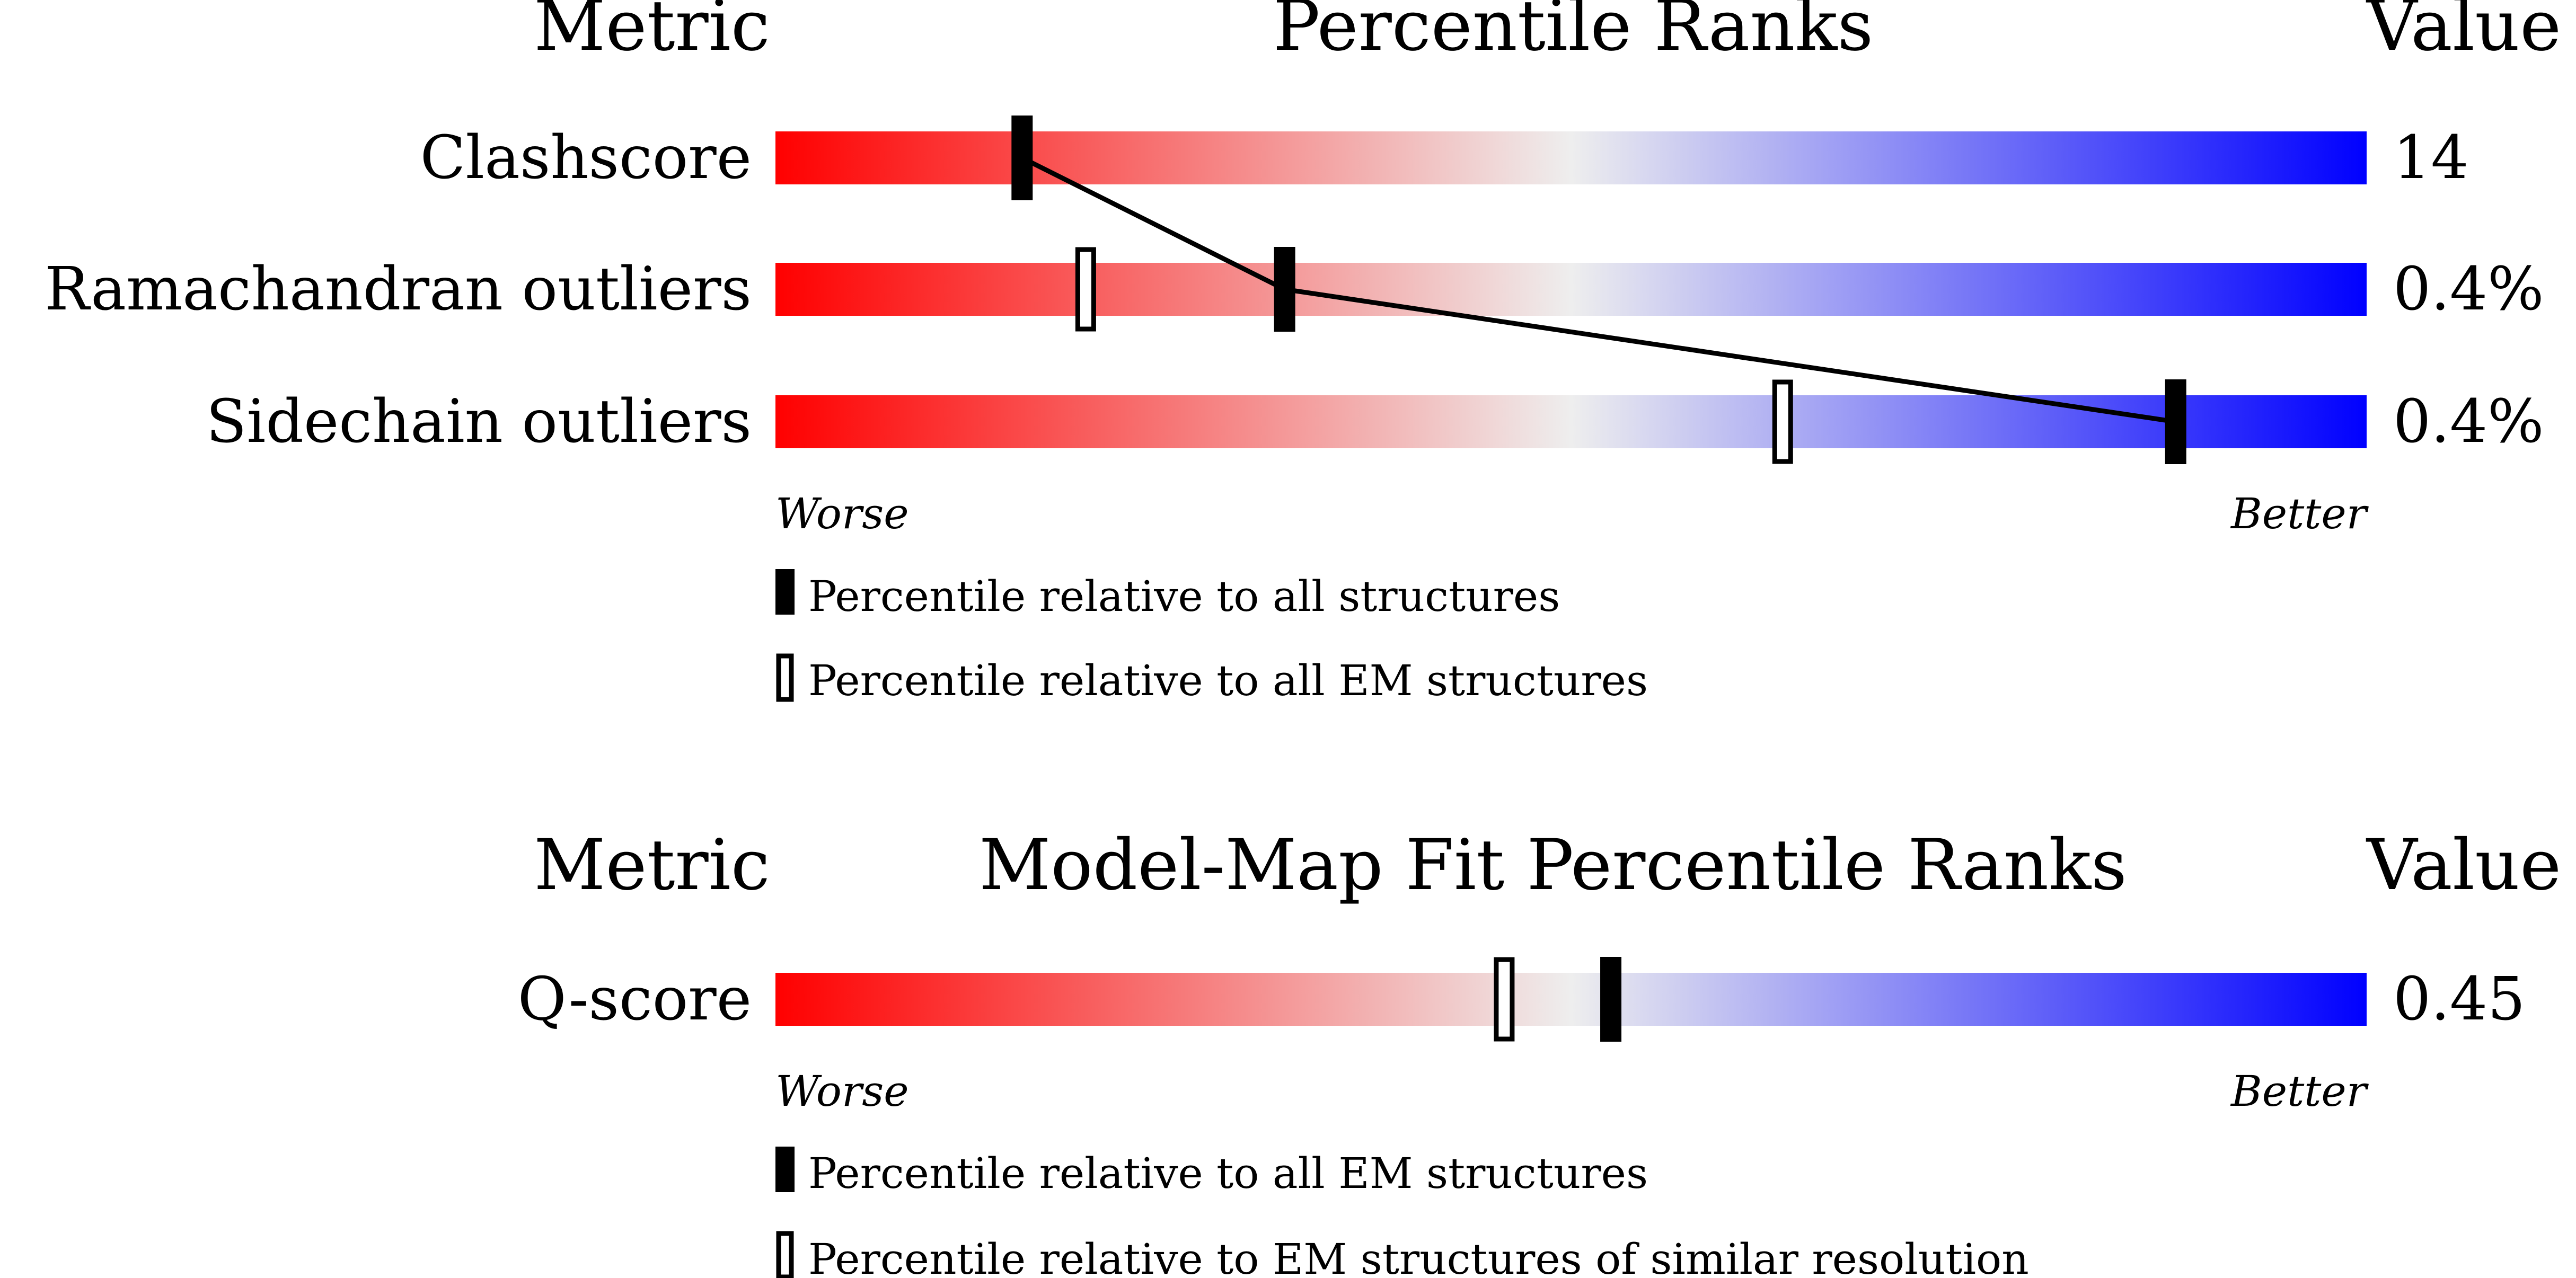 The image size is (2576, 1278). What do you see at coordinates (1228, 1173) in the screenshot?
I see `legend-filled-label: Percentile relative to all EM structures` at bounding box center [1228, 1173].